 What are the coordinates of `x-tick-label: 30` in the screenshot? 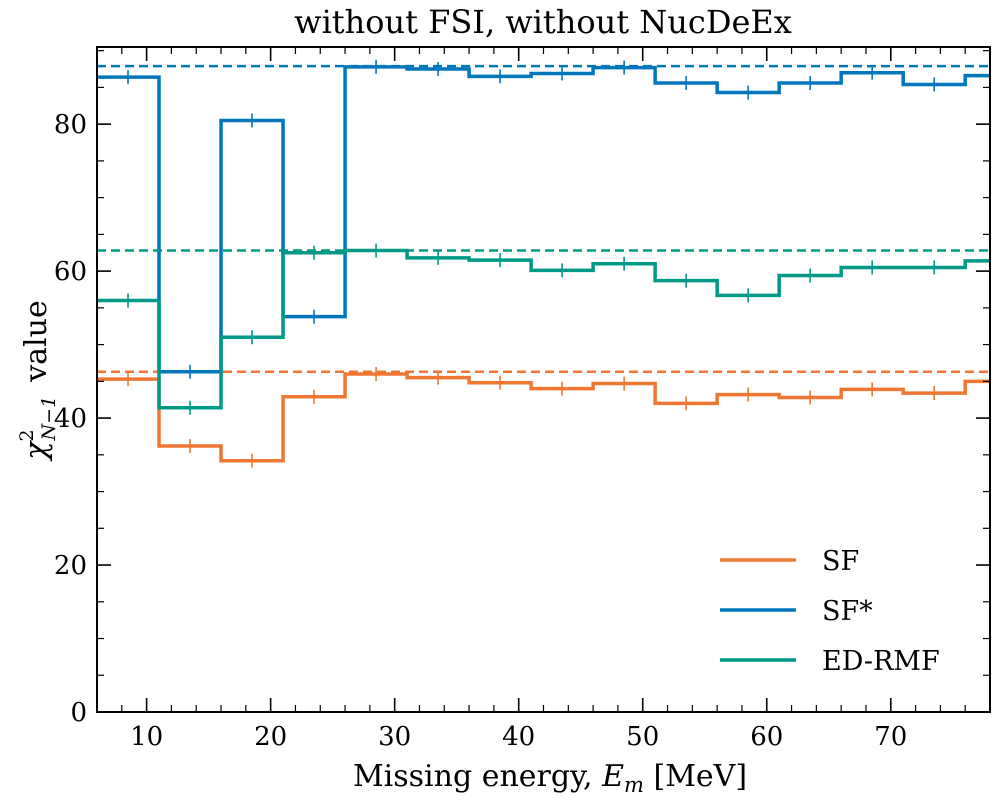 It's located at (394, 737).